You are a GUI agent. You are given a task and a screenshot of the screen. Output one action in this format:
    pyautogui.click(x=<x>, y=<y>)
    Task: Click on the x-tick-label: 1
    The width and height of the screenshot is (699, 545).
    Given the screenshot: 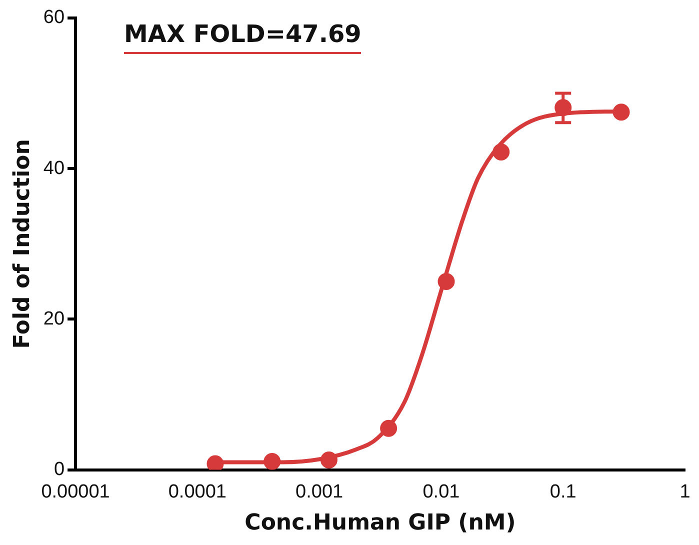 What is the action you would take?
    pyautogui.click(x=685, y=491)
    